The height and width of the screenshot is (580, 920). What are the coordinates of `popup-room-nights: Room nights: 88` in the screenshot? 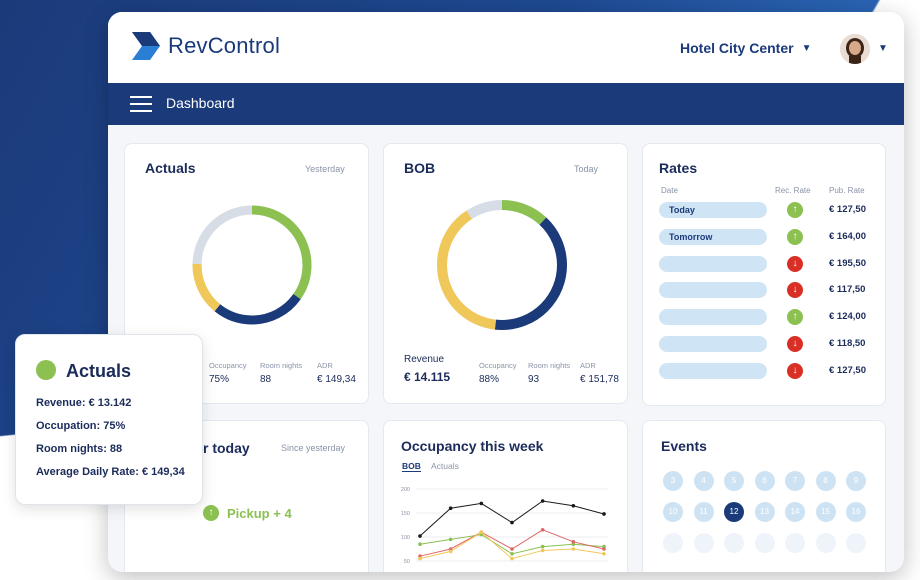 It's located at (79, 449).